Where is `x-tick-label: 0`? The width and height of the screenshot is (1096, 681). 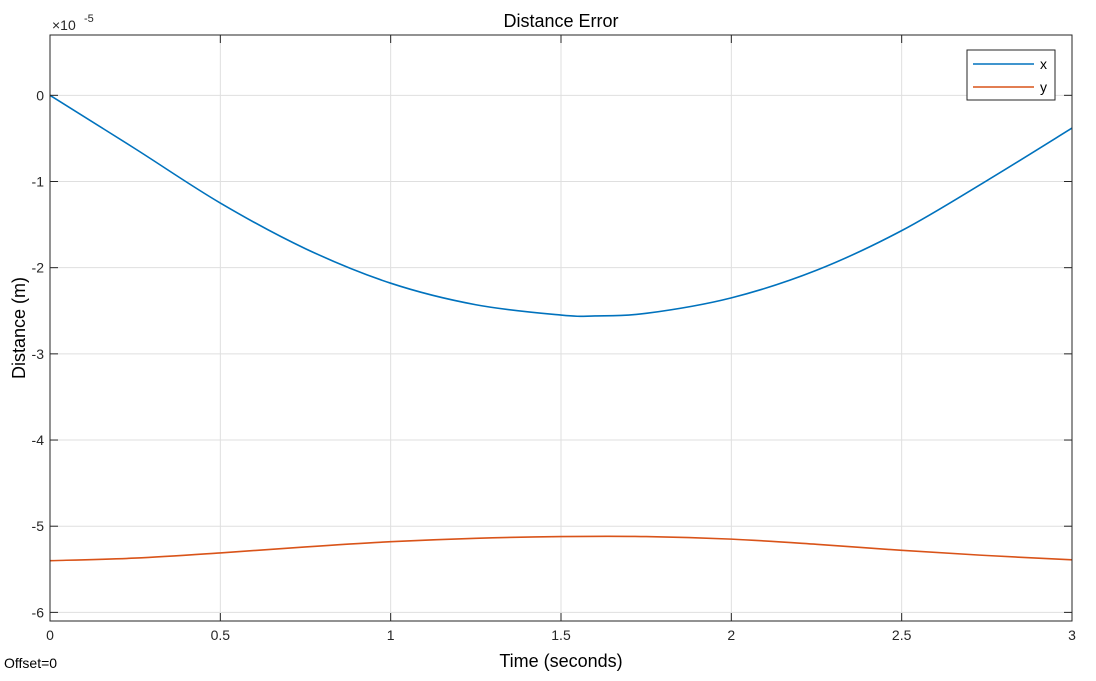
x-tick-label: 0 is located at coordinates (50, 635).